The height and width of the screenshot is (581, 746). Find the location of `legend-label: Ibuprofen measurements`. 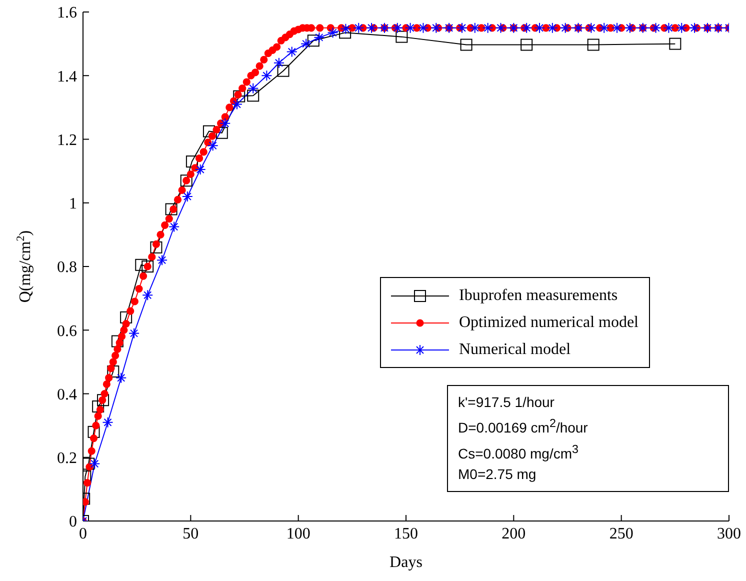

legend-label: Ibuprofen measurements is located at coordinates (538, 295).